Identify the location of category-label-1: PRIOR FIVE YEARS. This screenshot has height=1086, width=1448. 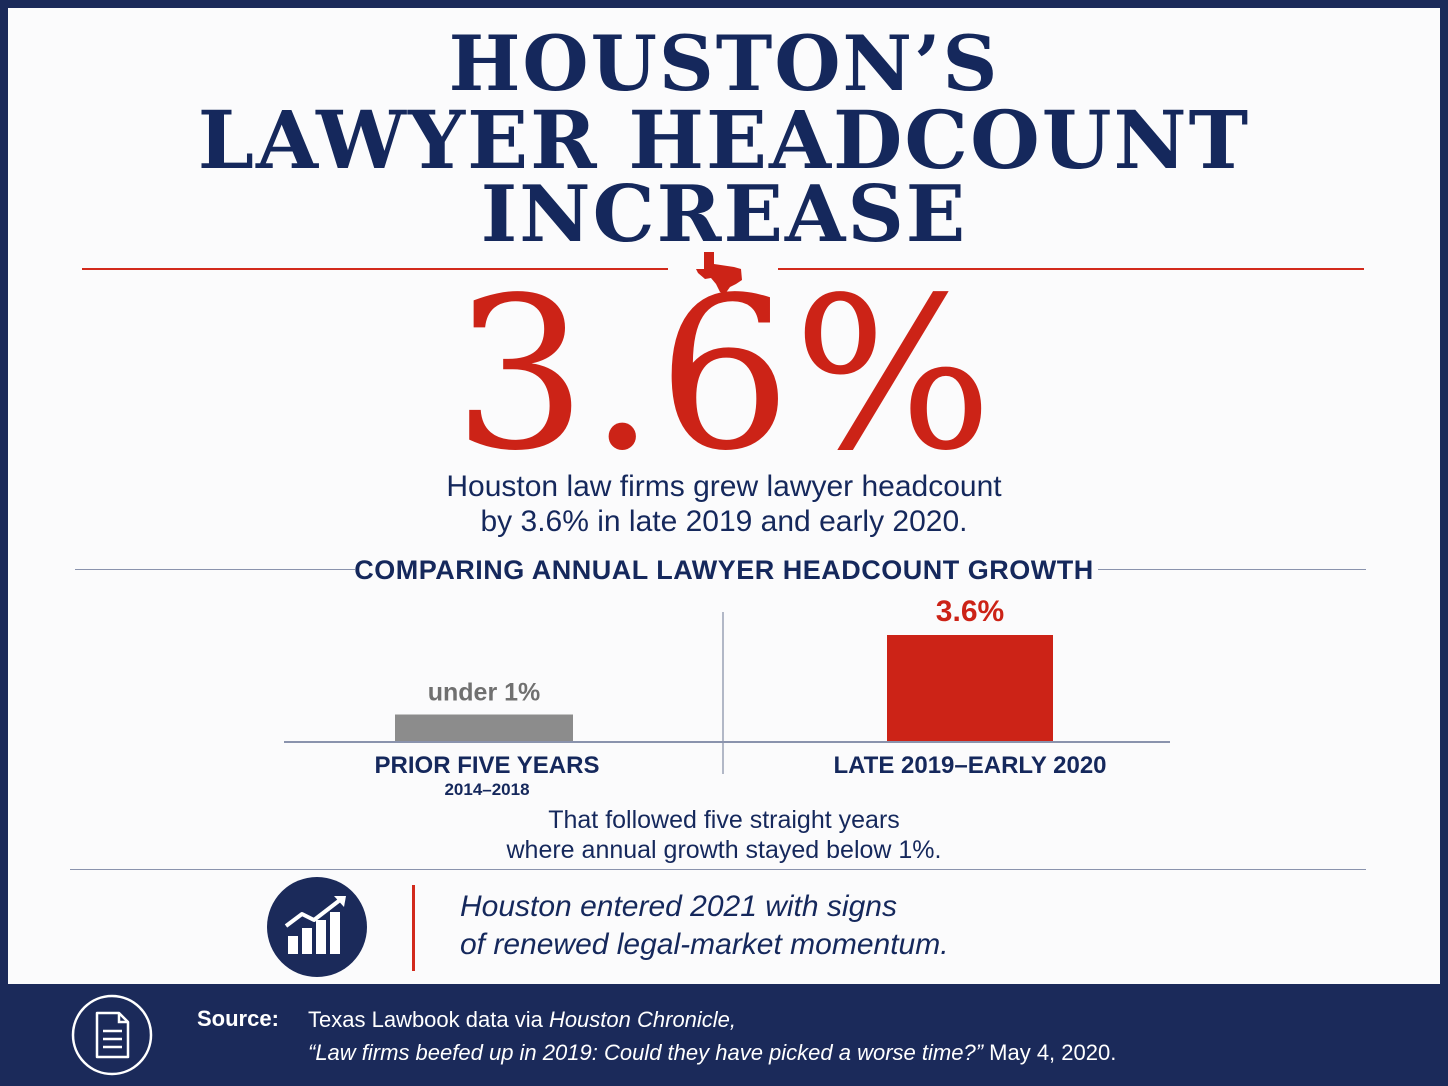
(487, 765).